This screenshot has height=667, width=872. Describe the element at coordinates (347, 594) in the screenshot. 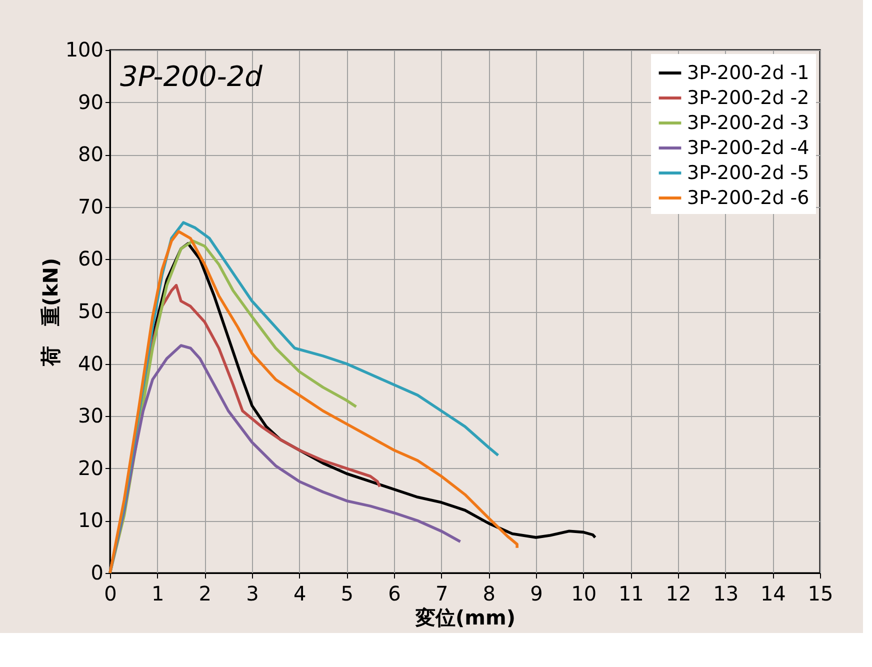

I see `x-tick-label: 5` at that location.